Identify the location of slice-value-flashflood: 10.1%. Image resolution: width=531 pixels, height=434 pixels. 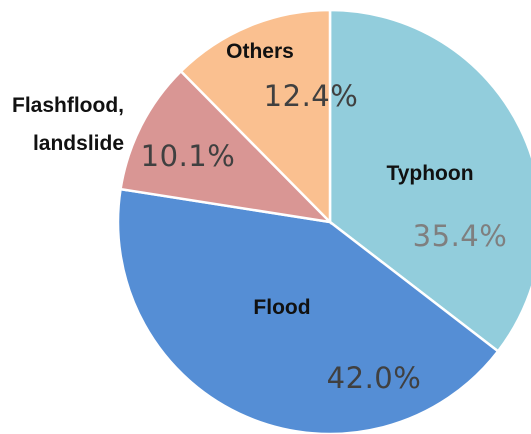
(188, 156).